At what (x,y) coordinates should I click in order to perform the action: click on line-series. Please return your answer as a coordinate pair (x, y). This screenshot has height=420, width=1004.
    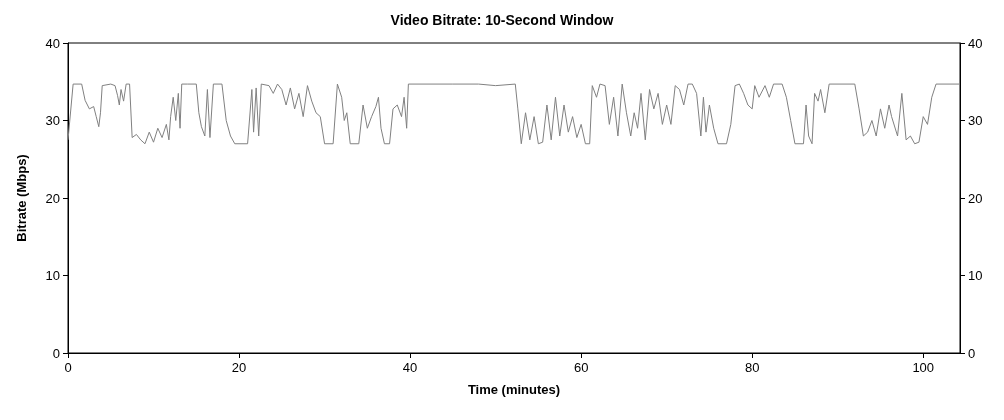
    Looking at the image, I should click on (514, 114).